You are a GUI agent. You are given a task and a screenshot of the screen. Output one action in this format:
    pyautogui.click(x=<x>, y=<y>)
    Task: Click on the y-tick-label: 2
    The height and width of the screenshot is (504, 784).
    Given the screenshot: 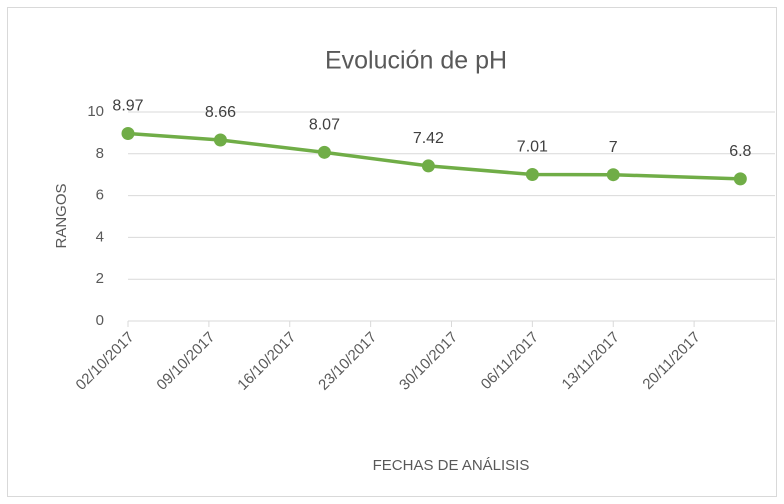 What is the action you would take?
    pyautogui.click(x=100, y=278)
    